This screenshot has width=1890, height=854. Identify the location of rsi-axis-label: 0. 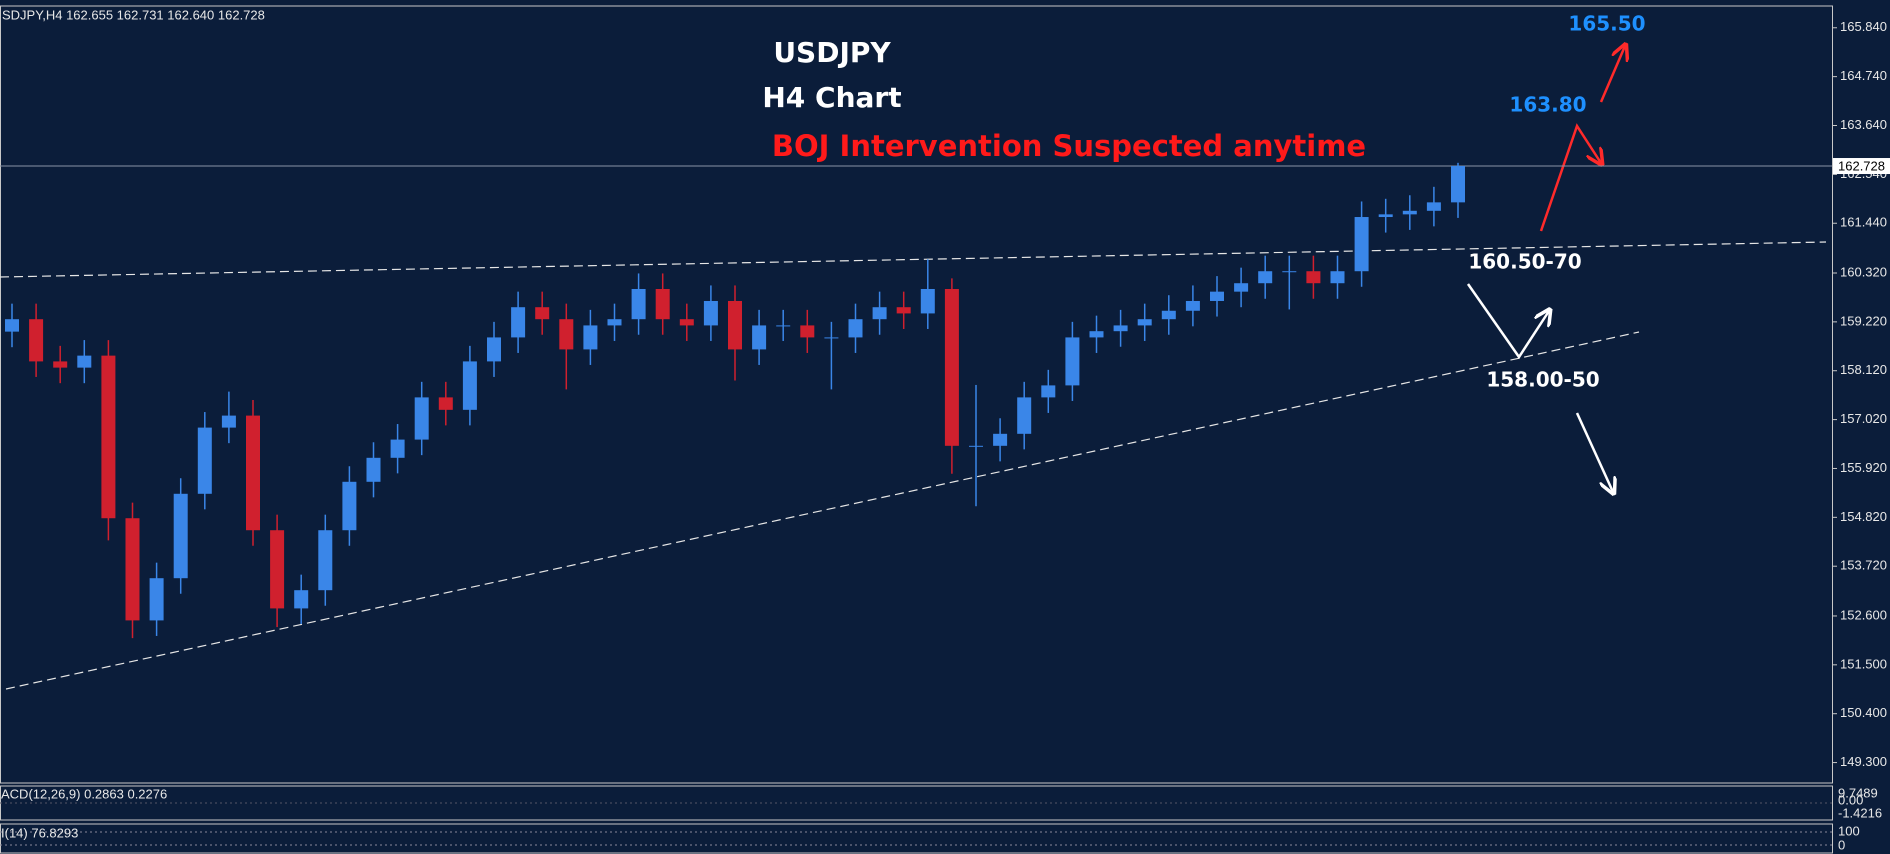
(1841, 844).